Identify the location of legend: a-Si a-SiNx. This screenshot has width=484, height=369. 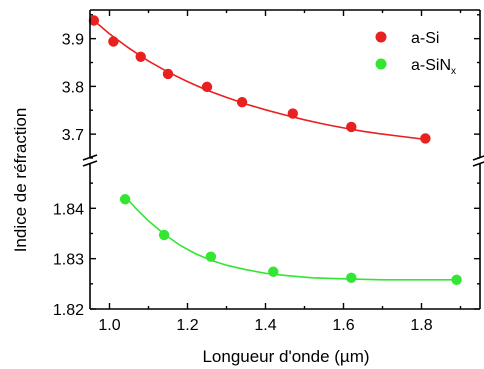
(415, 53).